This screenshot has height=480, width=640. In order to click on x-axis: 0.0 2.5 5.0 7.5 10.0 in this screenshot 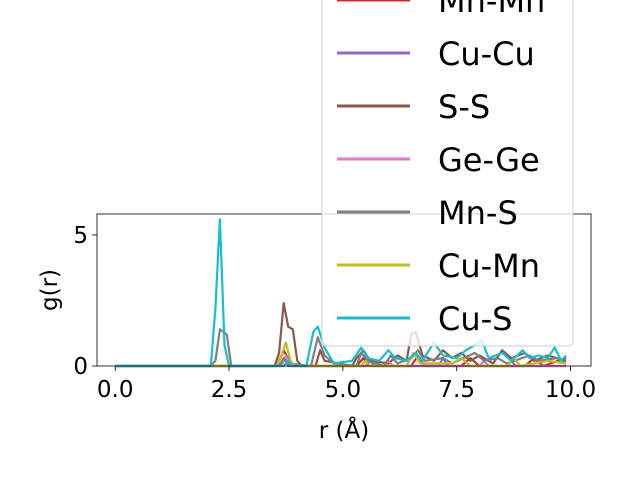, I will do `click(346, 384)`.